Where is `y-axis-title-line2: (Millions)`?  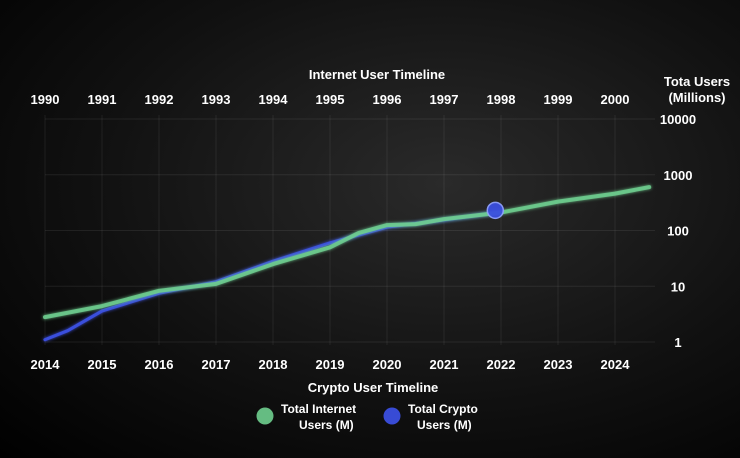 y-axis-title-line2: (Millions) is located at coordinates (696, 97).